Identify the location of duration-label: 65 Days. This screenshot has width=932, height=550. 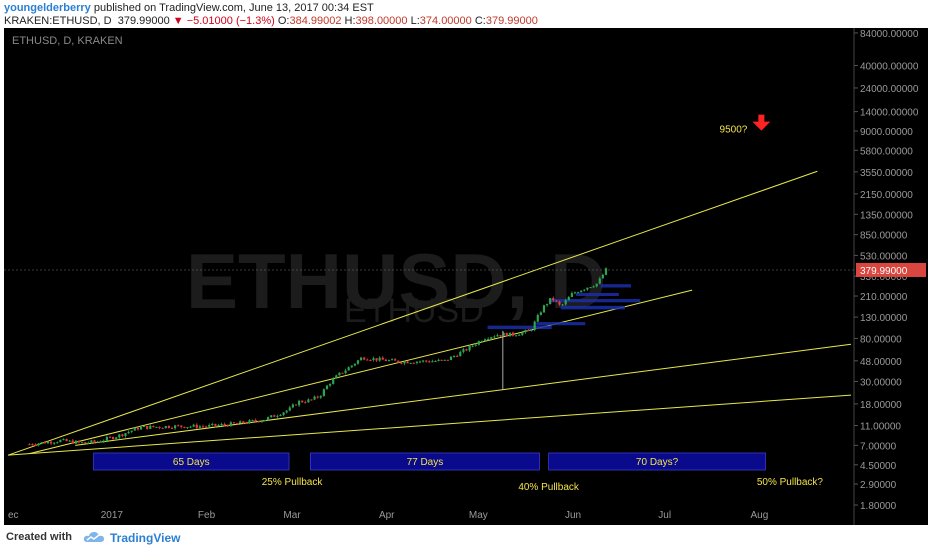
(191, 462).